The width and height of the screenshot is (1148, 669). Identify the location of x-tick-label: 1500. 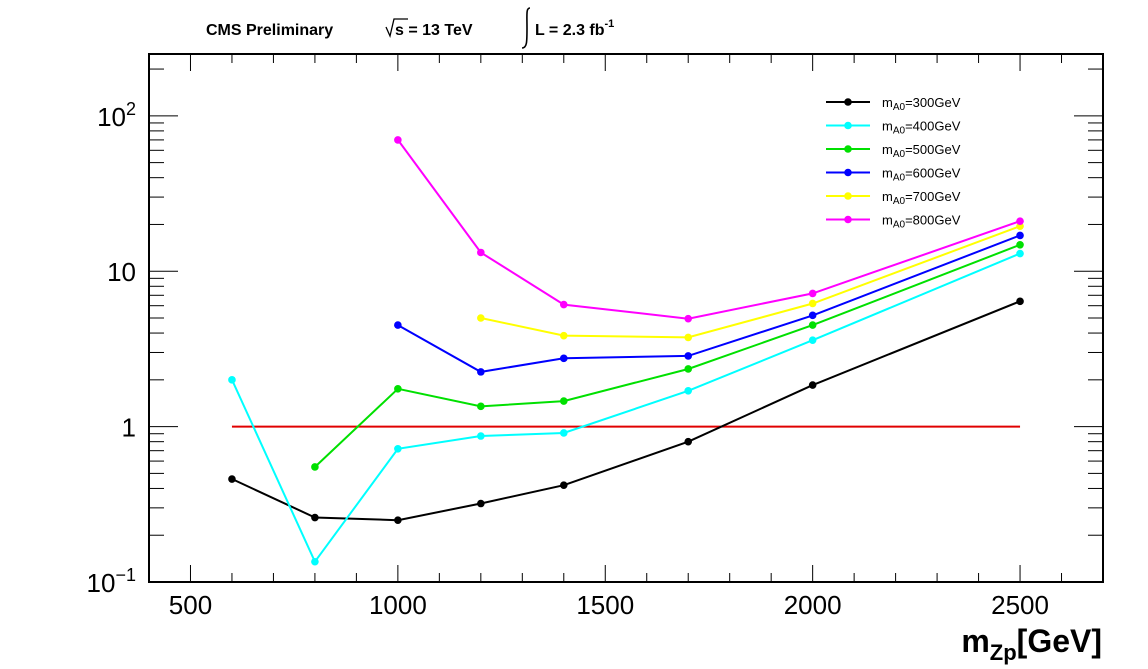
(605, 605).